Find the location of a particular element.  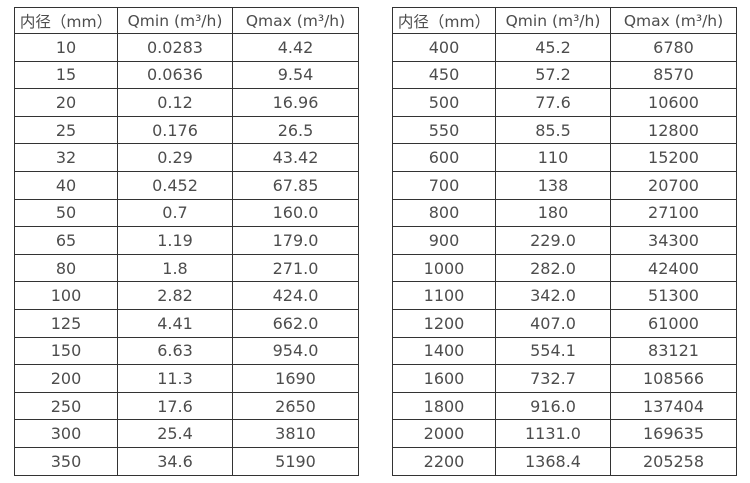

table-row: 800 180 27100 is located at coordinates (564, 213).